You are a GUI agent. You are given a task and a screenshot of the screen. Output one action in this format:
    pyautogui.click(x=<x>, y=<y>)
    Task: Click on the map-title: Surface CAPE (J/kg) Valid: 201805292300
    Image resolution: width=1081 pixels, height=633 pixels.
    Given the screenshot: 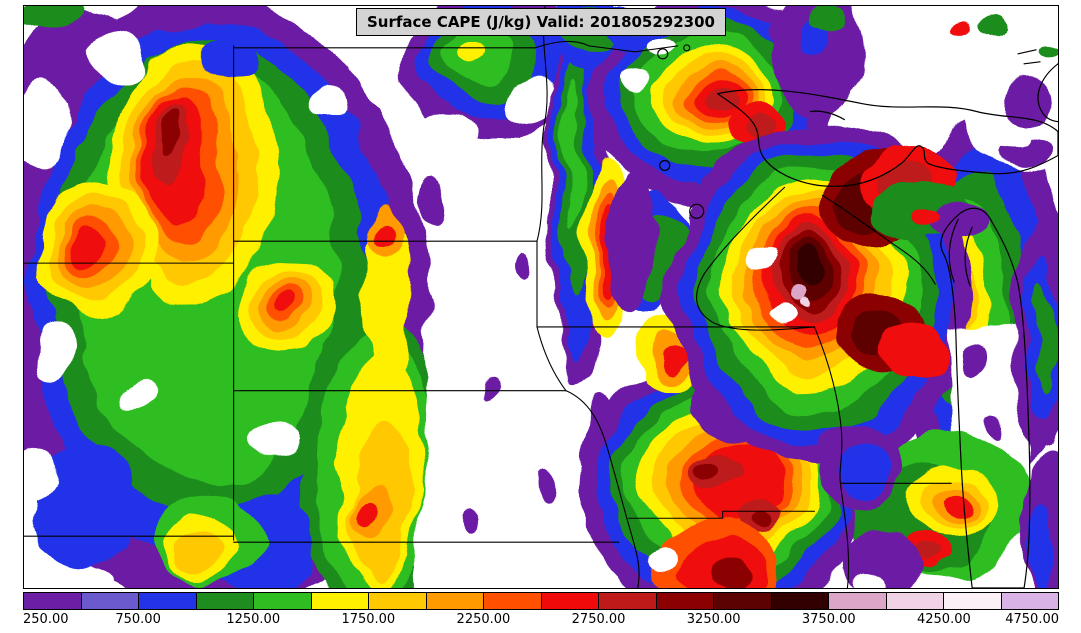 What is the action you would take?
    pyautogui.click(x=541, y=22)
    